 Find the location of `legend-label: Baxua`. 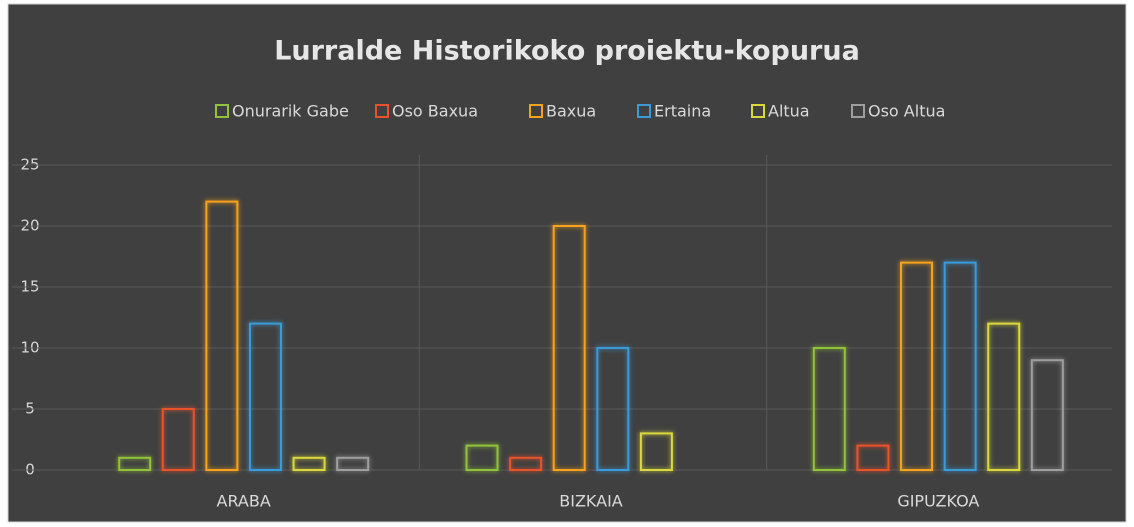

legend-label: Baxua is located at coordinates (571, 111).